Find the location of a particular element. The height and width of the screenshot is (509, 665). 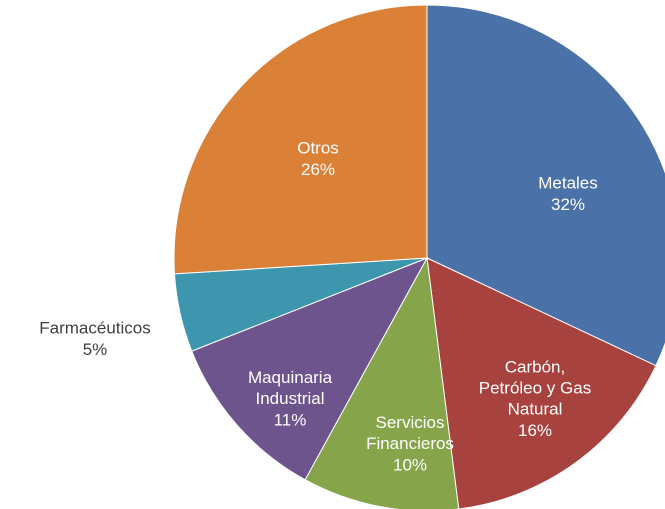

label-line: Farmacéuticos is located at coordinates (94, 328).